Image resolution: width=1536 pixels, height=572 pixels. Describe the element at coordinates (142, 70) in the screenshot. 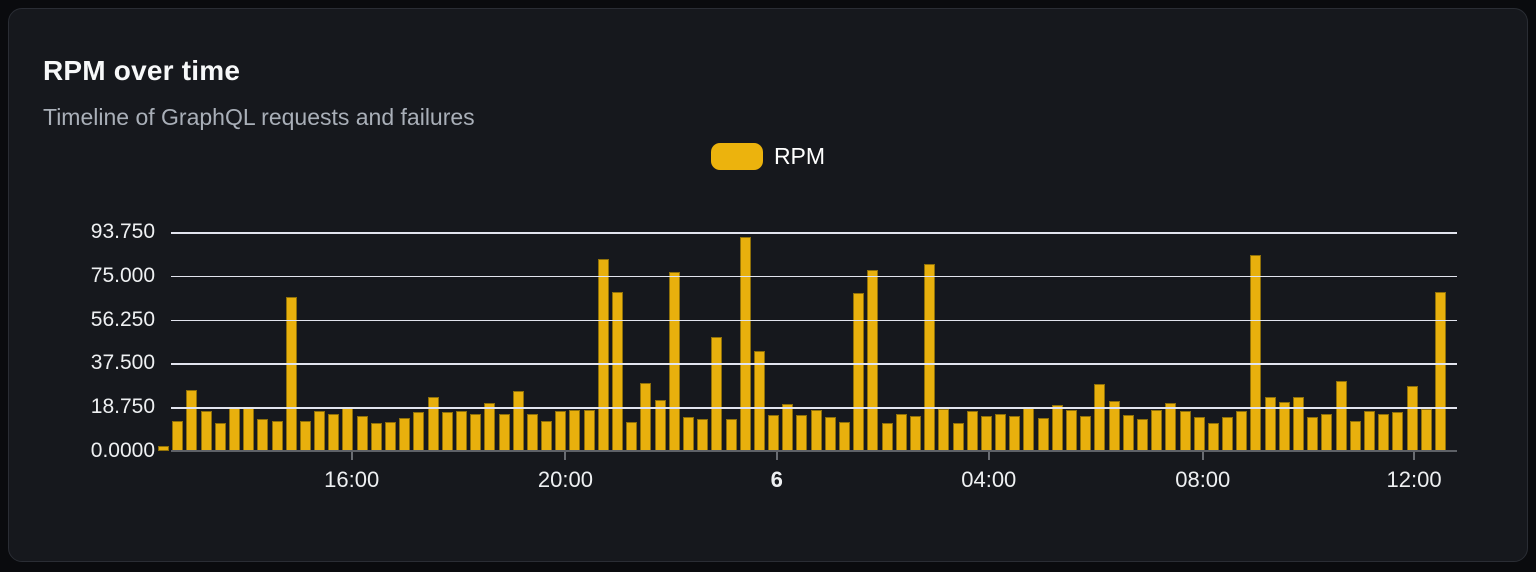

I see `chart-title: RPM over time` at that location.